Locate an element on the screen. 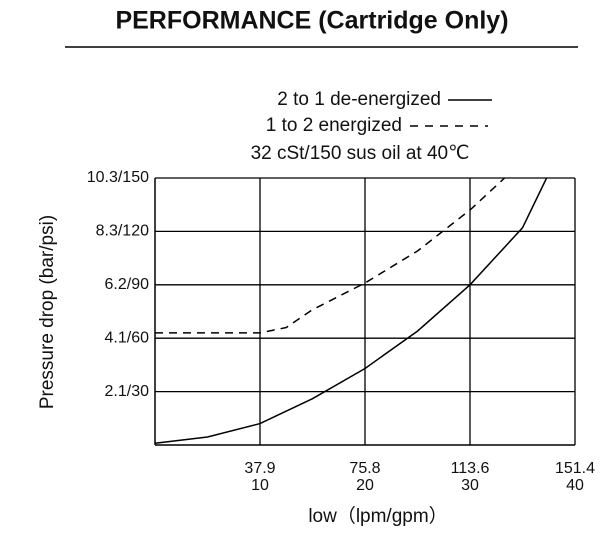  x-tick-label: 40 is located at coordinates (575, 485).